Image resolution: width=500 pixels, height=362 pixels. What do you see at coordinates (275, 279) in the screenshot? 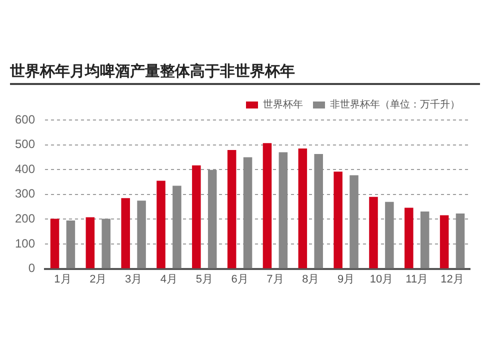
I see `x-tick-label: 7月` at bounding box center [275, 279].